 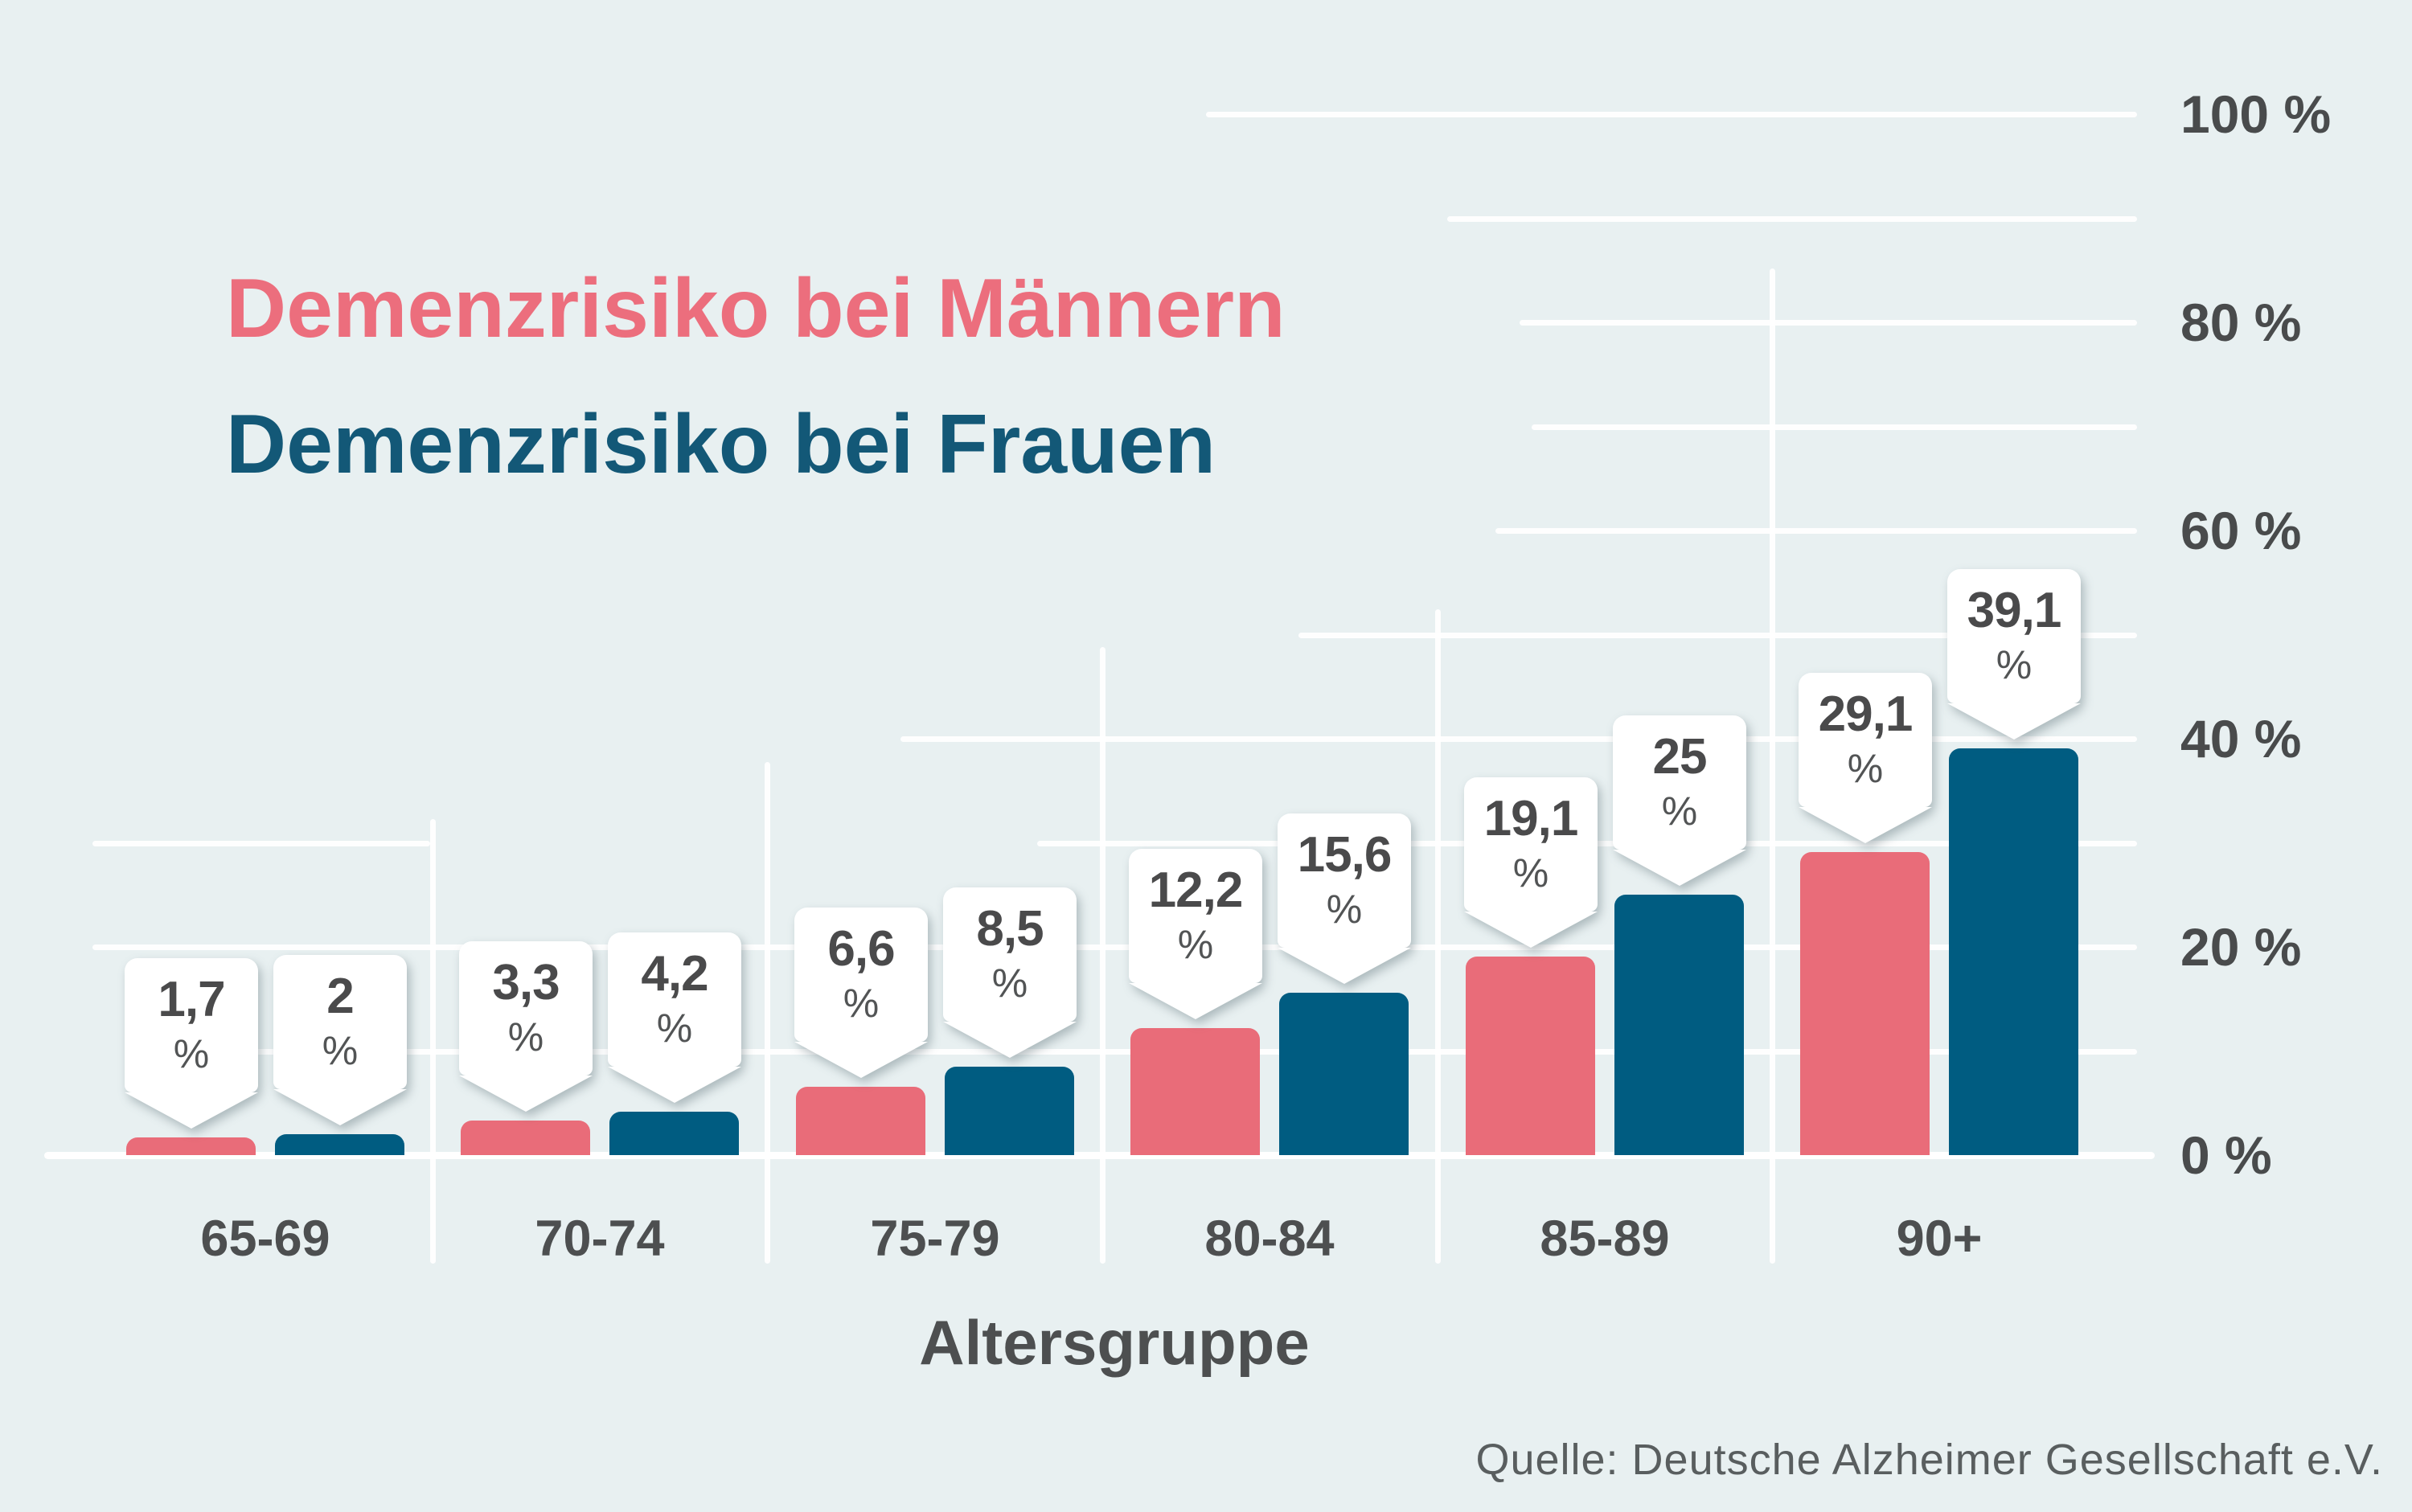 What do you see at coordinates (1114, 947) in the screenshot?
I see `gridline-20pct` at bounding box center [1114, 947].